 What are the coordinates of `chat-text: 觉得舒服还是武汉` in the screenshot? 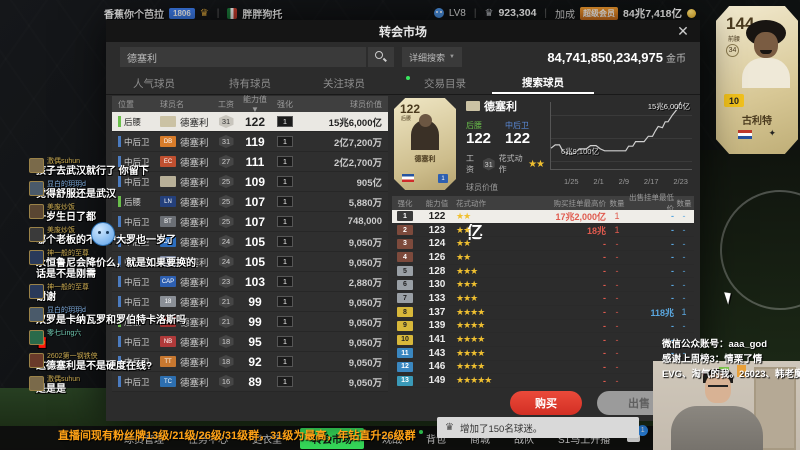 It's located at (76, 194).